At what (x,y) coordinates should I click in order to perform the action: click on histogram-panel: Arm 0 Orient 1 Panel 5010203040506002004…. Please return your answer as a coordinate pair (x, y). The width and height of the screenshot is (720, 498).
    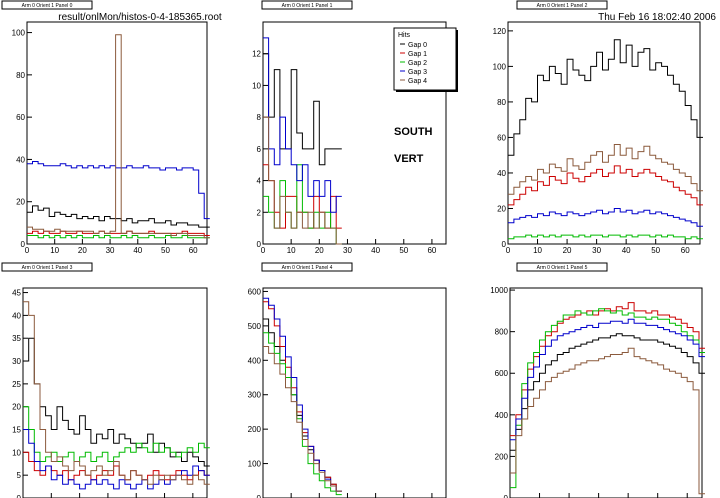
    Looking at the image, I should click on (597, 380).